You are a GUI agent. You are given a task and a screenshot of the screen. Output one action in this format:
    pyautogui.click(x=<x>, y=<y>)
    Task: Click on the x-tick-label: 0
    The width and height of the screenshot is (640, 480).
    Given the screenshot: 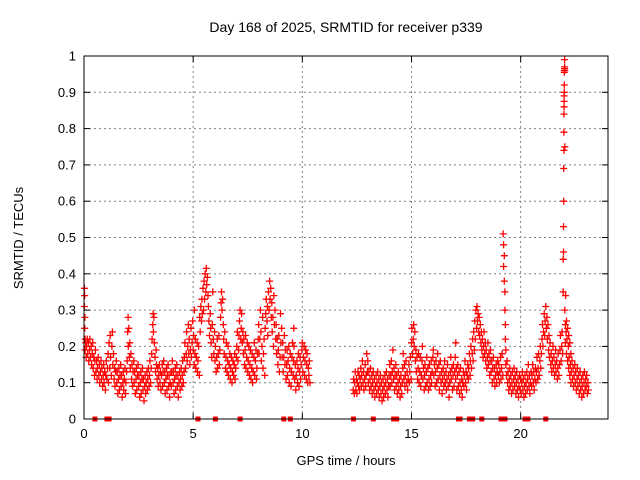 What is the action you would take?
    pyautogui.click(x=83, y=433)
    